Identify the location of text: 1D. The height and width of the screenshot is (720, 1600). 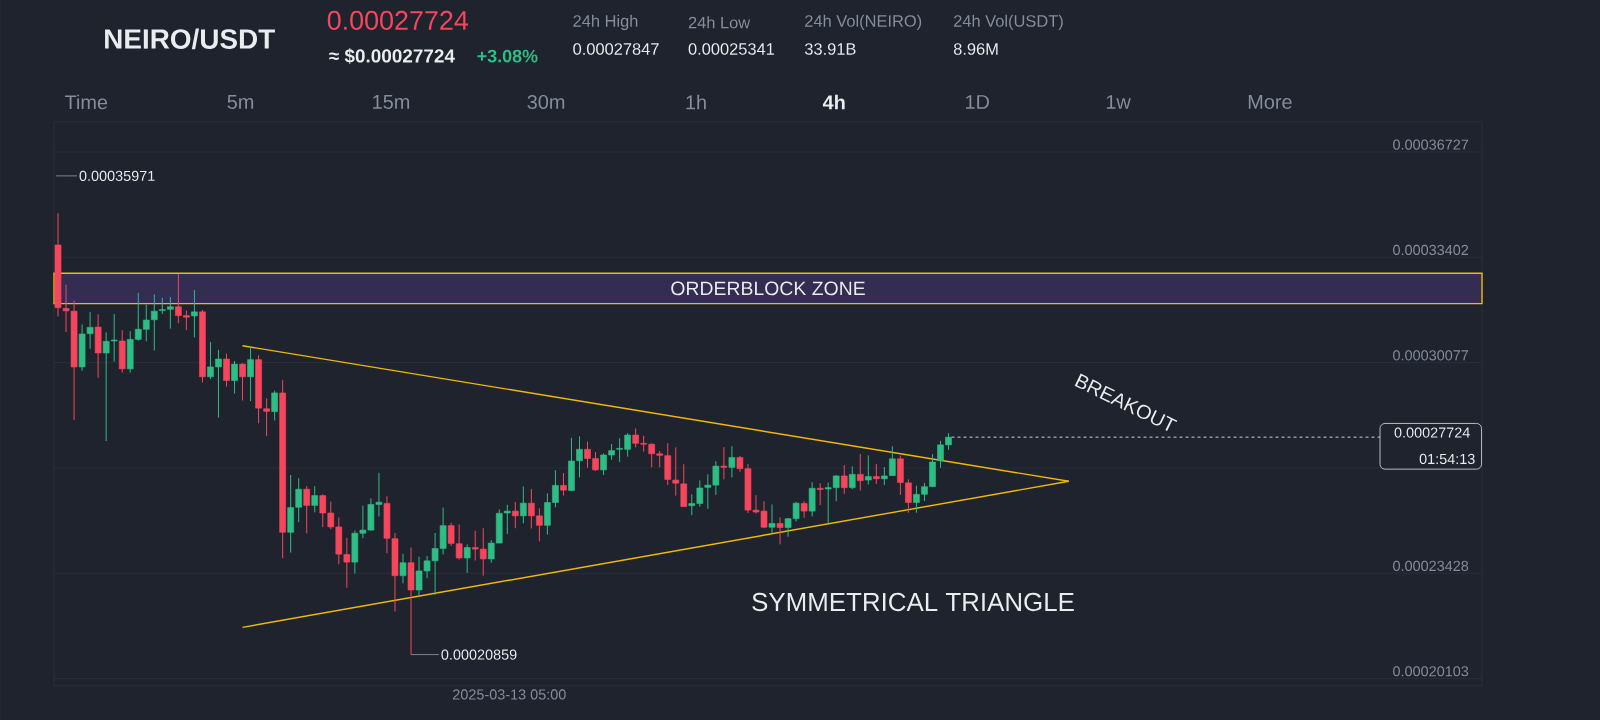
(978, 102).